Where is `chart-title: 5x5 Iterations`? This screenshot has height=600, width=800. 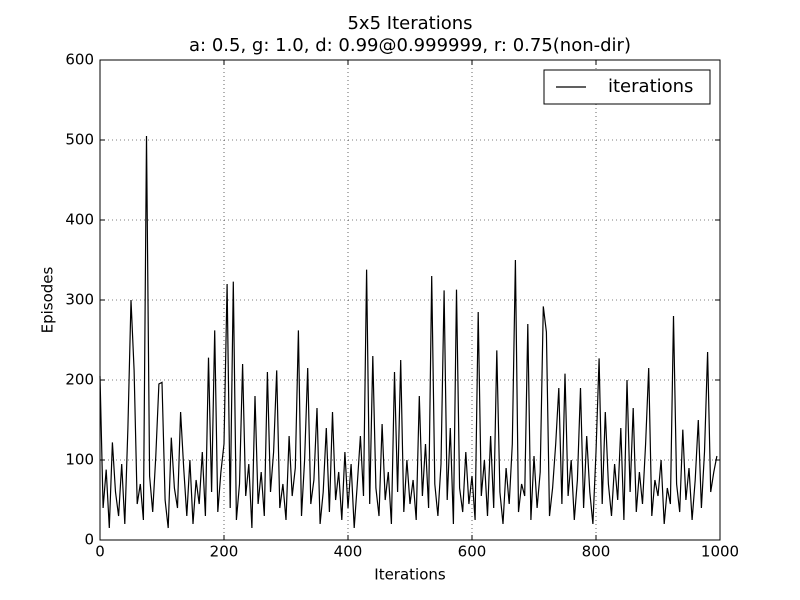
chart-title: 5x5 Iterations is located at coordinates (409, 23).